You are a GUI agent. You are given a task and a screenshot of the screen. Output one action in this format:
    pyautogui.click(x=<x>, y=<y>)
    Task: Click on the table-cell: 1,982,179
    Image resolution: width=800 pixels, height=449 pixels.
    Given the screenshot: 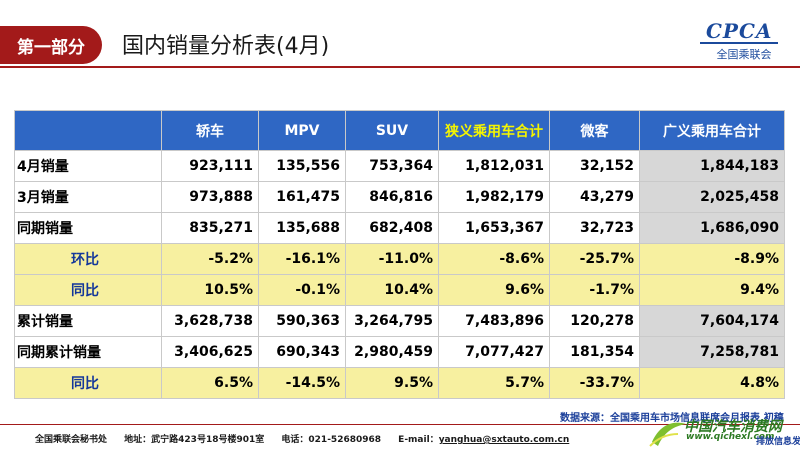 What is the action you would take?
    pyautogui.click(x=494, y=197)
    